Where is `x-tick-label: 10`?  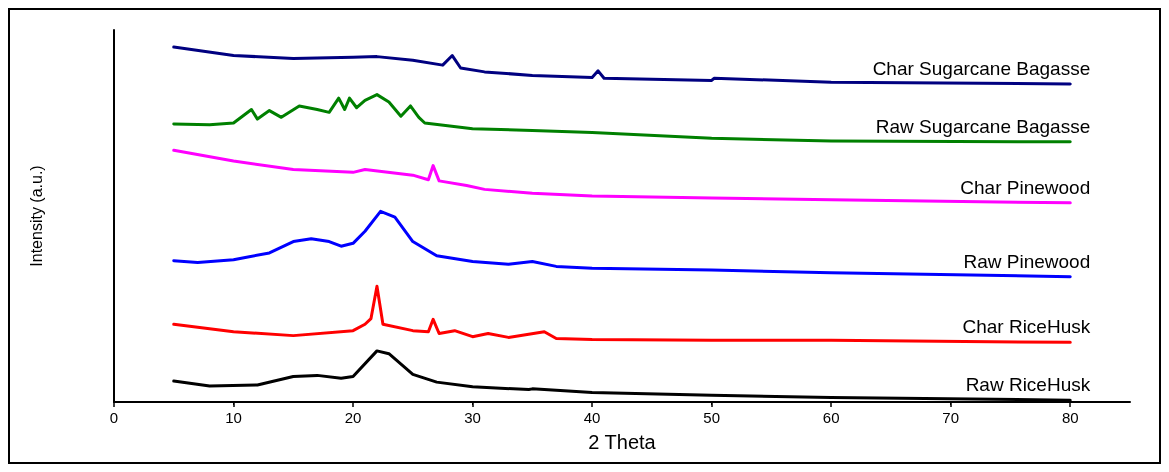 x-tick-label: 10 is located at coordinates (233, 417).